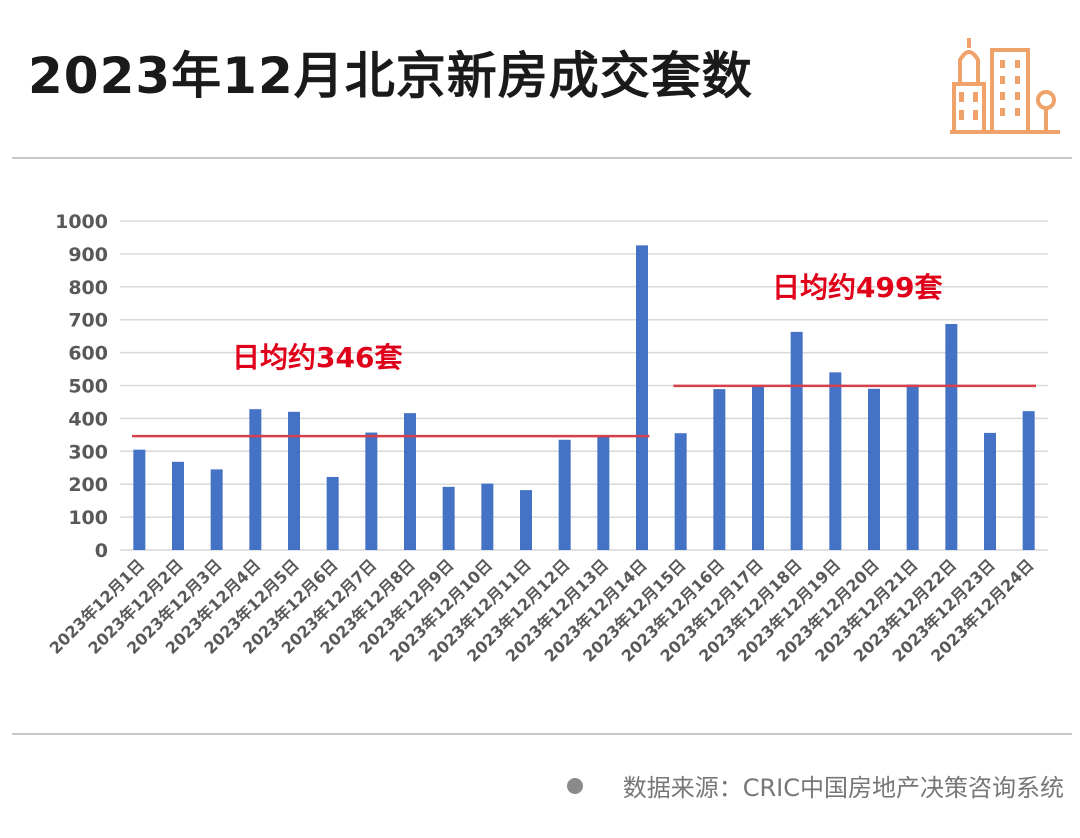  What do you see at coordinates (574, 785) in the screenshot?
I see `circle-dot-icon` at bounding box center [574, 785].